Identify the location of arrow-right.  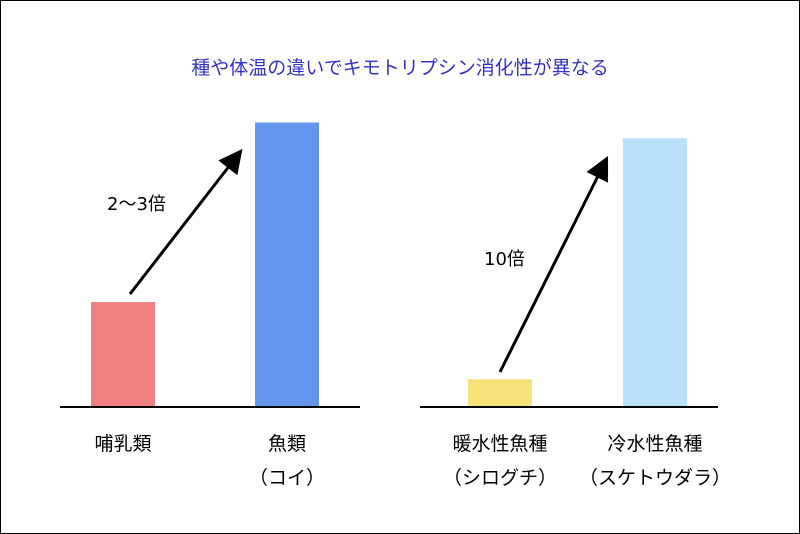
(553, 264).